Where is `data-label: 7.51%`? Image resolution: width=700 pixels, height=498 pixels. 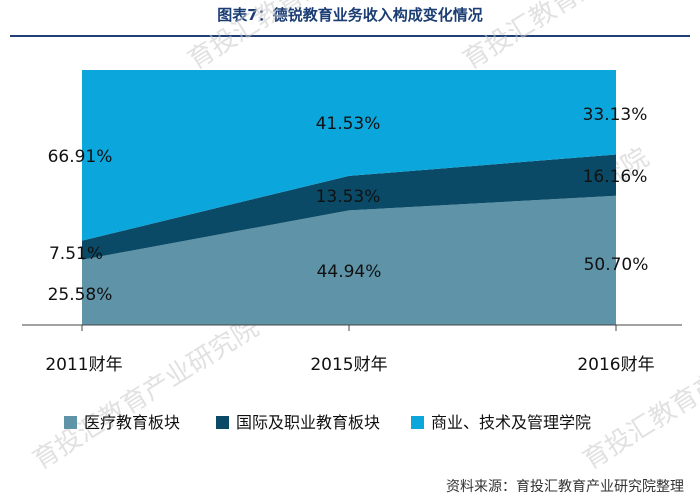
data-label: 7.51% is located at coordinates (76, 254).